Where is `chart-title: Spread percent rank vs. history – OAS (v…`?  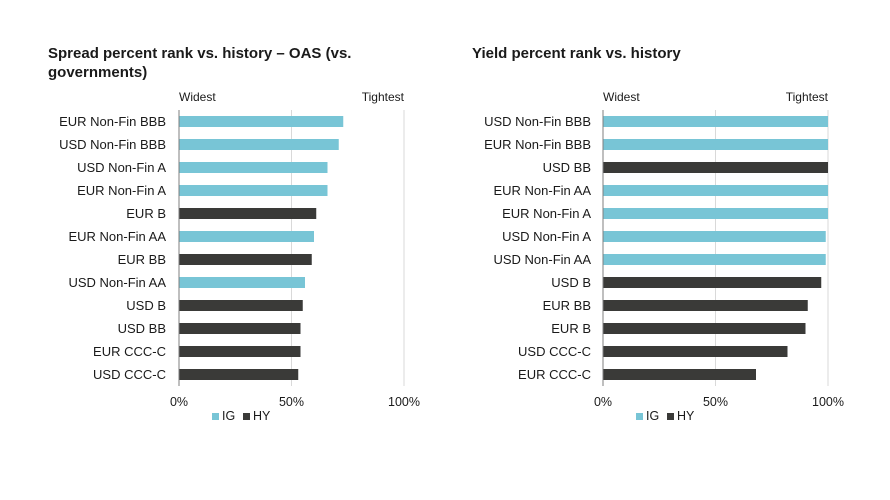 chart-title: Spread percent rank vs. history – OAS (v… is located at coordinates (200, 63).